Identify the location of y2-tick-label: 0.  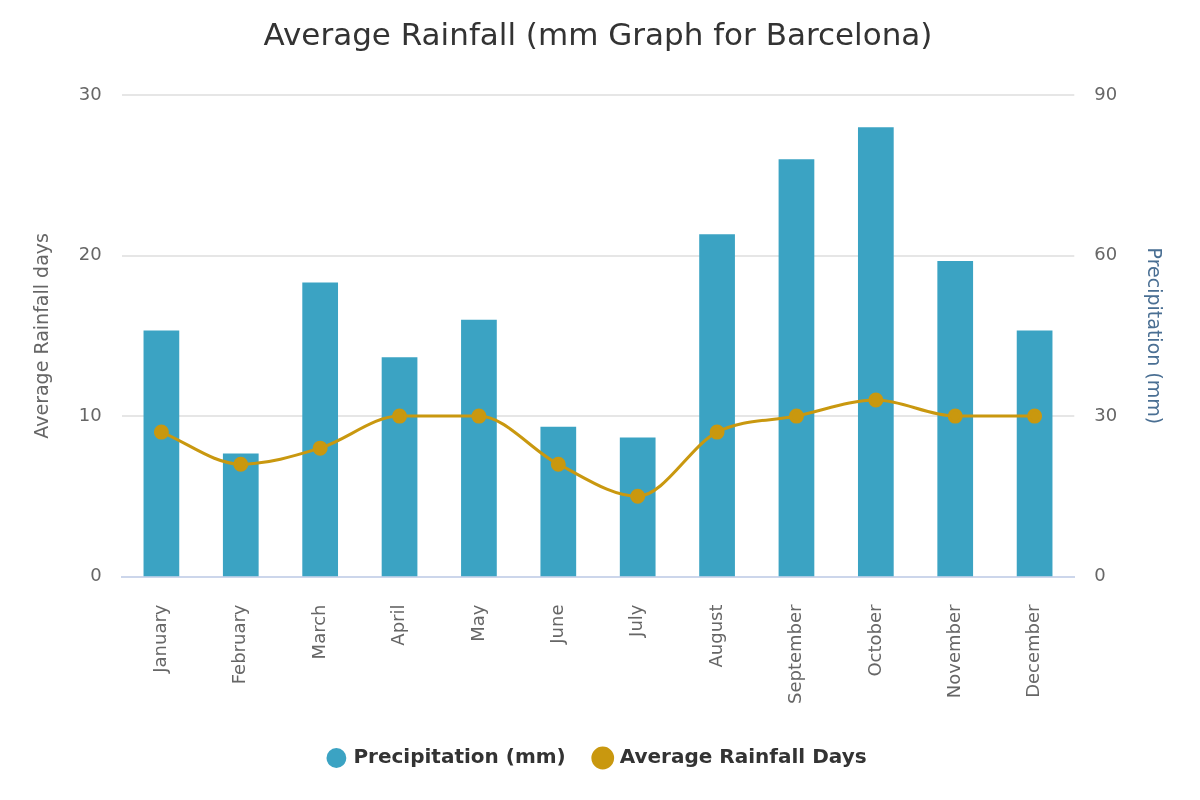
(1100, 575).